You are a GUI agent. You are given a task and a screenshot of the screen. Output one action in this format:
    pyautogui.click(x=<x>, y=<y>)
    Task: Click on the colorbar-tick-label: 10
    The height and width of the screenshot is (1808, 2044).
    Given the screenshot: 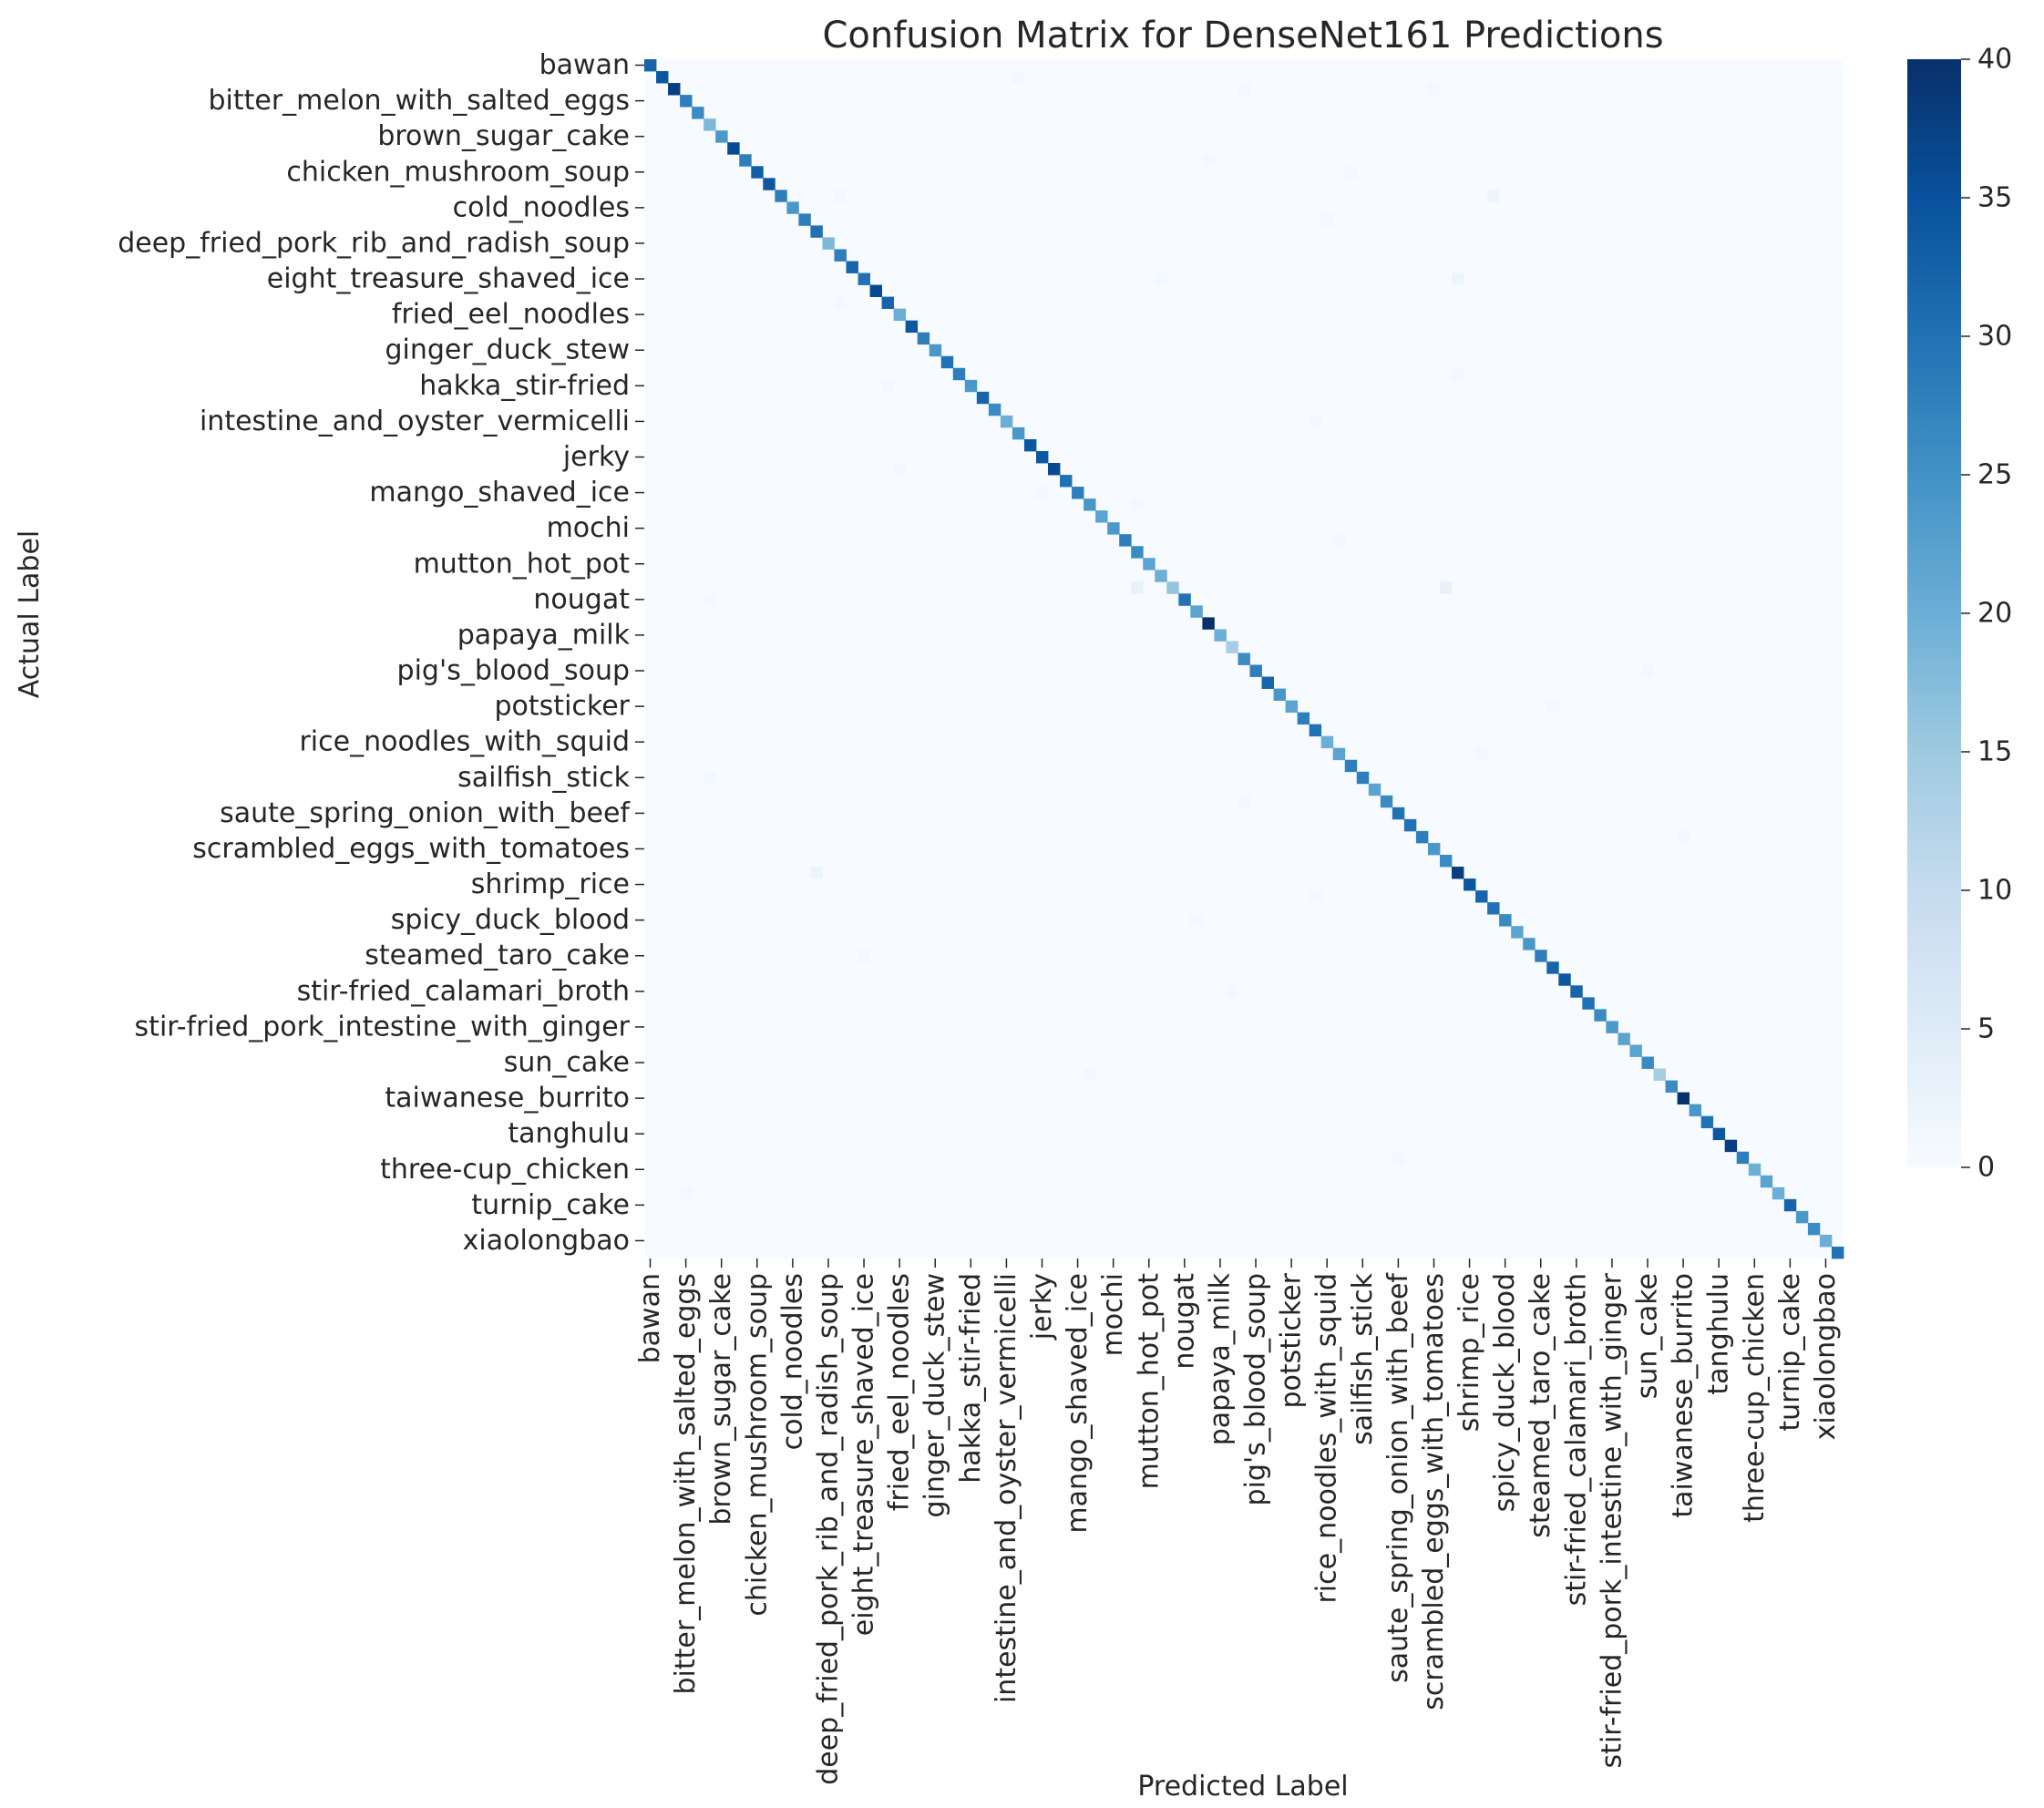 What is the action you would take?
    pyautogui.click(x=1994, y=891)
    